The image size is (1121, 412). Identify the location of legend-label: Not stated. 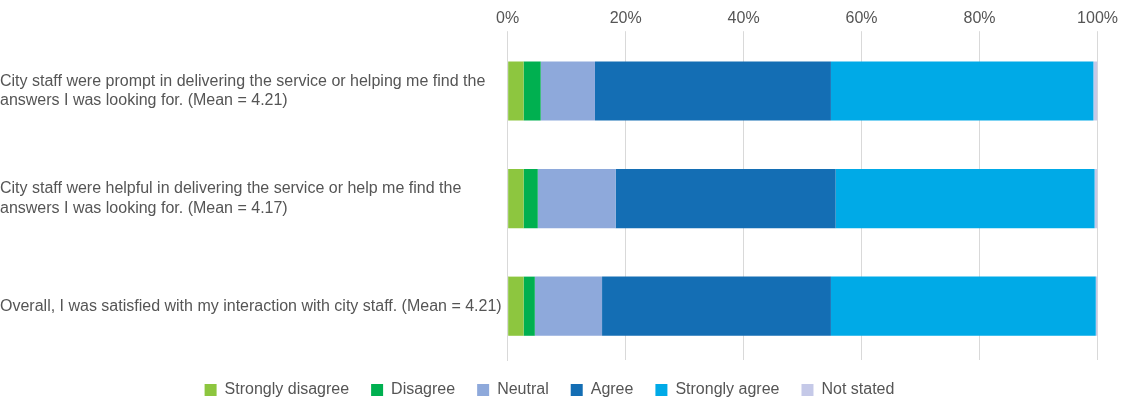
(858, 389).